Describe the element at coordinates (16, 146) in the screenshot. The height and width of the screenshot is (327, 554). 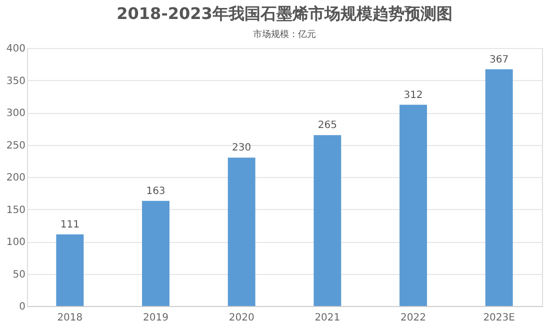
I see `y-tick-label: 250` at that location.